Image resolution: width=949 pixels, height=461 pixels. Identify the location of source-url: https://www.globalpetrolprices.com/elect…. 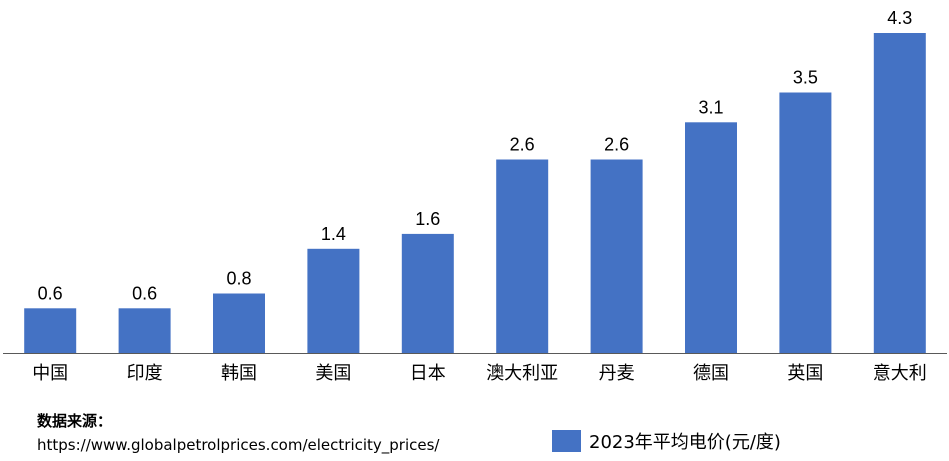
(238, 445).